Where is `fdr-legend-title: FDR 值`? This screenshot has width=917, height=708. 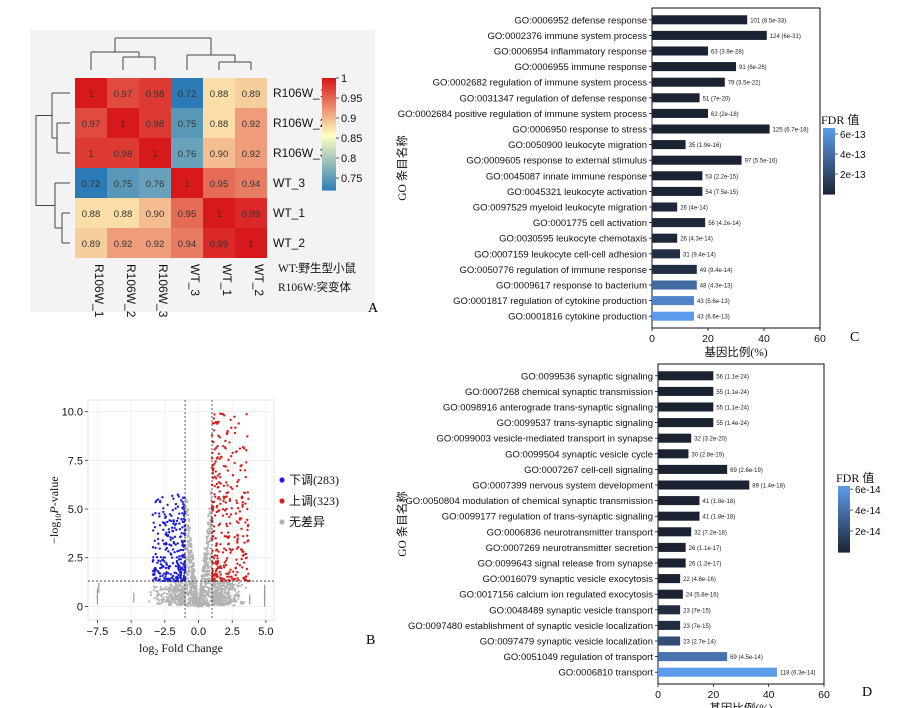
fdr-legend-title: FDR 值 is located at coordinates (855, 477).